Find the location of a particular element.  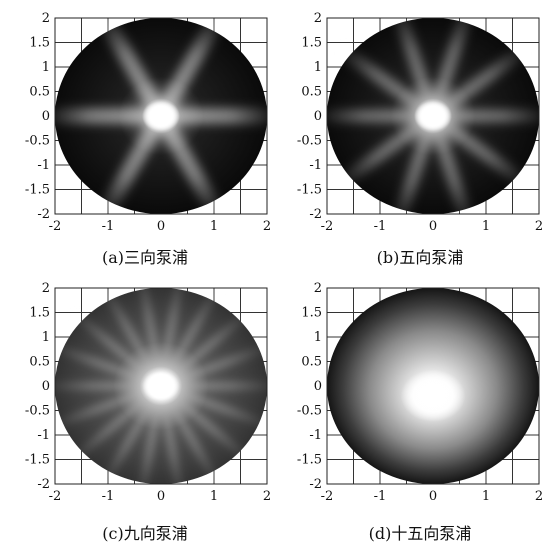

intensity-disc-d is located at coordinates (433, 386).